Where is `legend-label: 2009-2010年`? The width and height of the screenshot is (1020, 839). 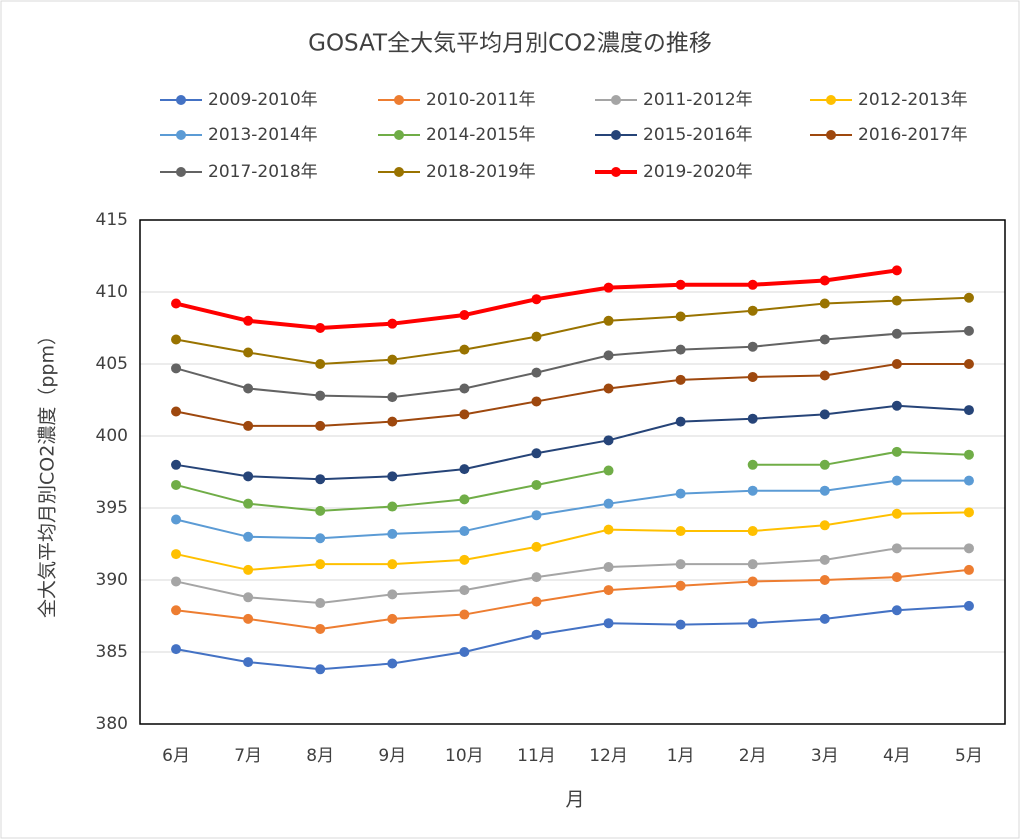
legend-label: 2009-2010年 is located at coordinates (263, 100).